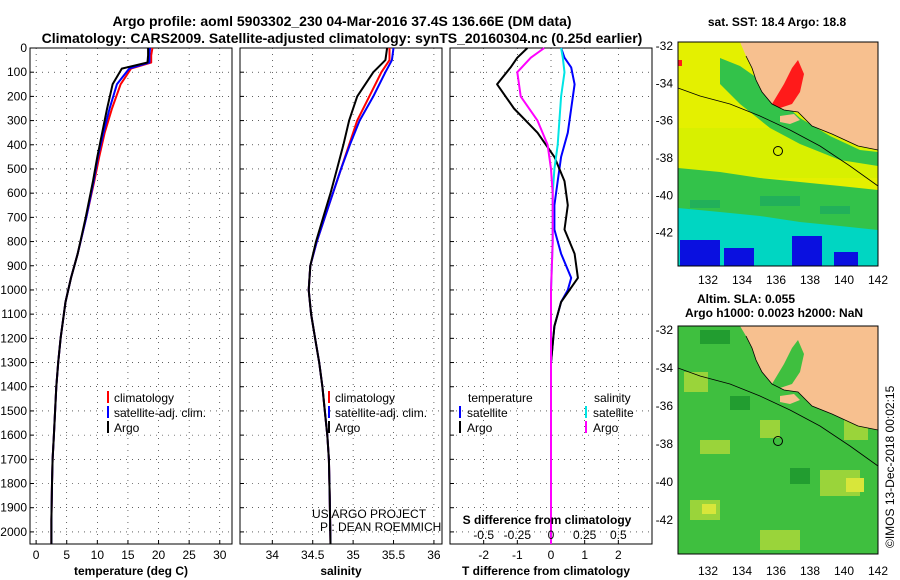  What do you see at coordinates (365, 398) in the screenshot?
I see `legend-label-climatology: climatology` at bounding box center [365, 398].